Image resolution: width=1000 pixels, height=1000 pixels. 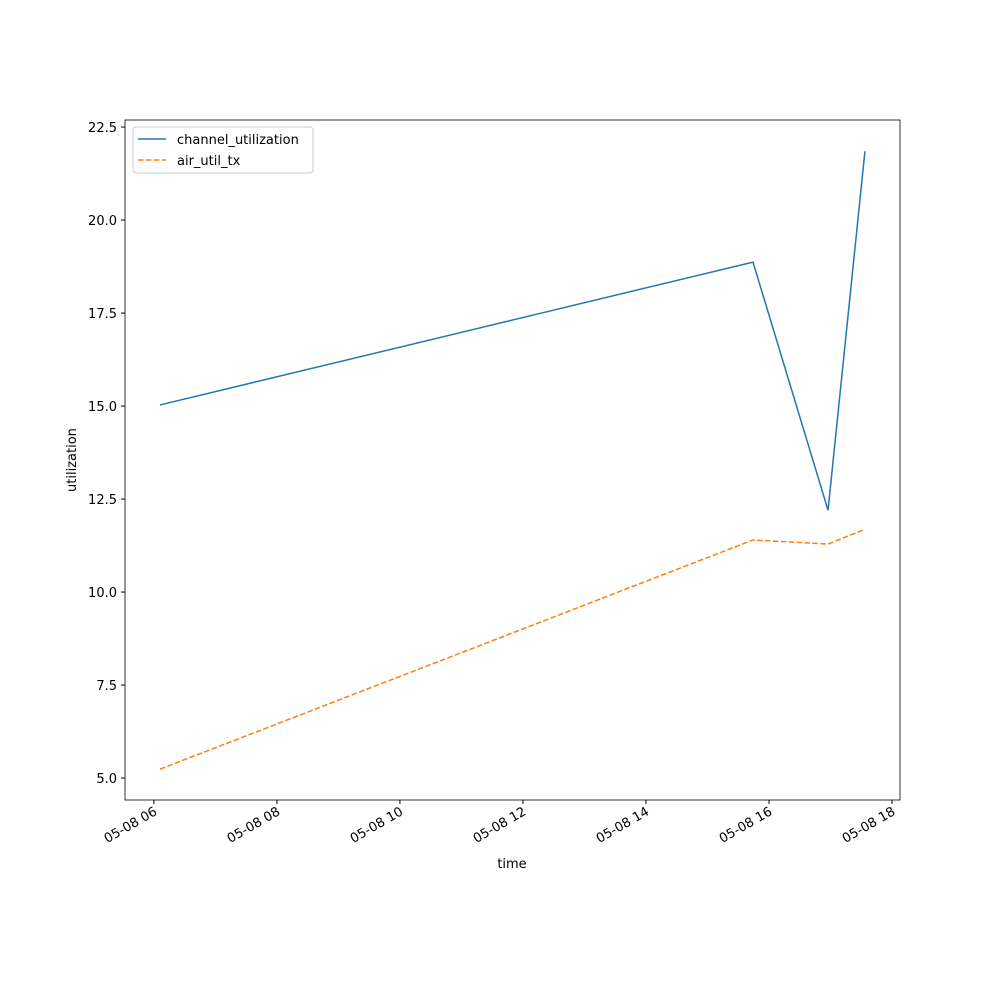 What do you see at coordinates (209, 161) in the screenshot?
I see `legend-label: air_util_tx` at bounding box center [209, 161].